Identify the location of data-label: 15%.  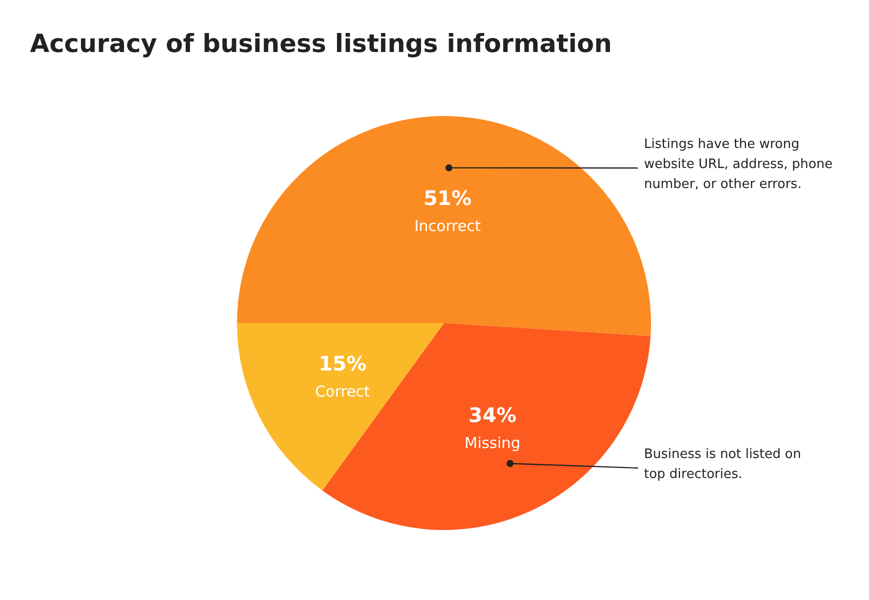
(342, 364).